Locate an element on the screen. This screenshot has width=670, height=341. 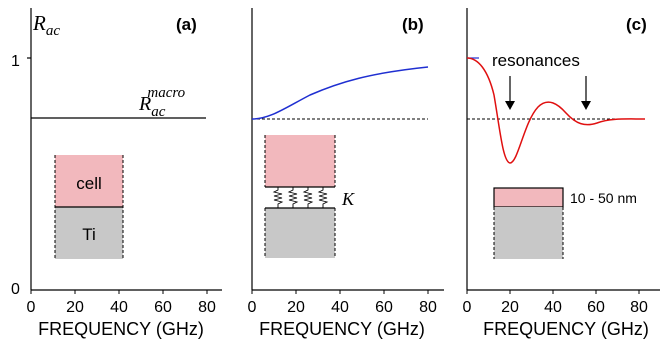
panel-a-tick-80: 80 is located at coordinates (207, 307).